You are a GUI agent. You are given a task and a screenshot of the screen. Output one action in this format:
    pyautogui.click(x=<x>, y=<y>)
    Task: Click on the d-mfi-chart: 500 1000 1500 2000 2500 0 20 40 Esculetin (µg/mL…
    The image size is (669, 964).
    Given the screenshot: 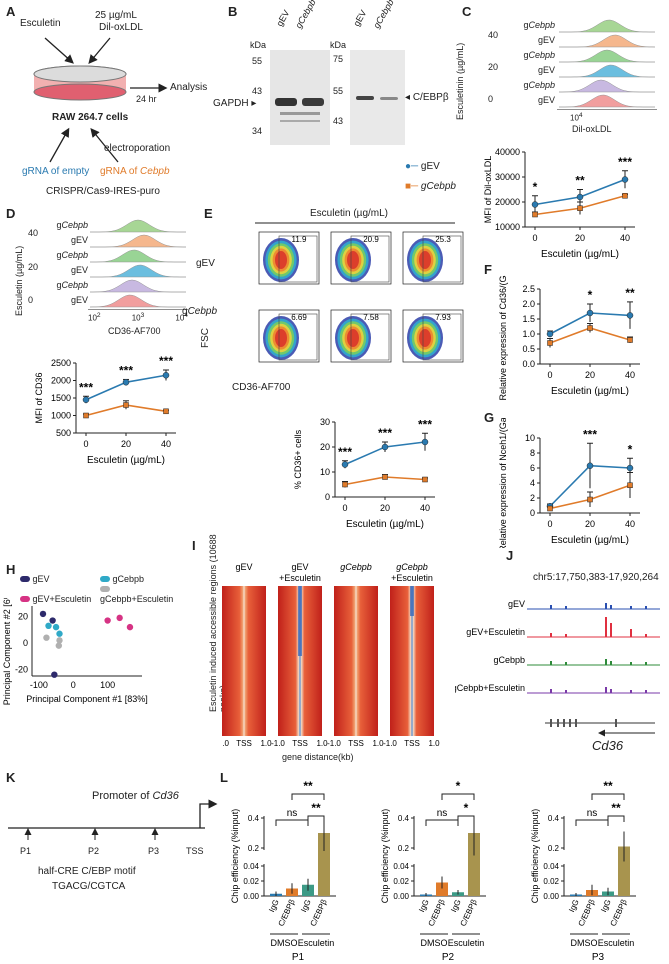 What is the action you would take?
    pyautogui.click(x=105, y=410)
    